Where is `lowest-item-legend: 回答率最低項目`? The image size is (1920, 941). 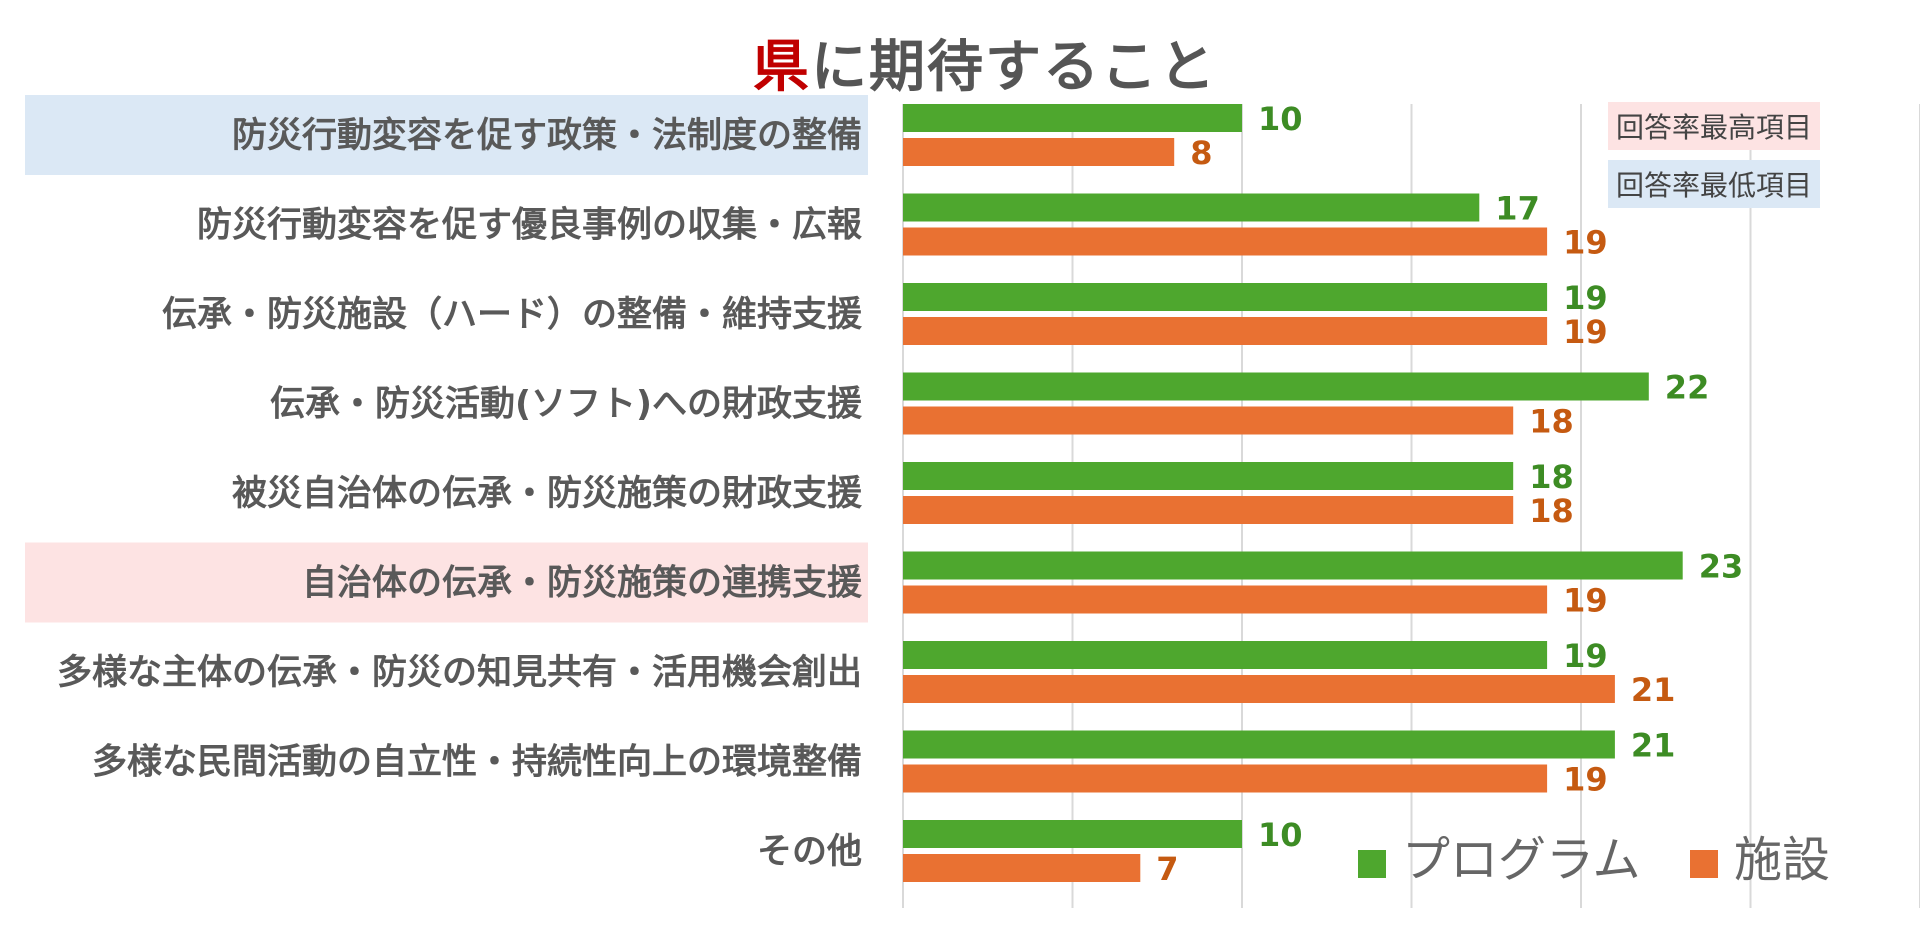 lowest-item-legend: 回答率最低項目 is located at coordinates (1714, 184).